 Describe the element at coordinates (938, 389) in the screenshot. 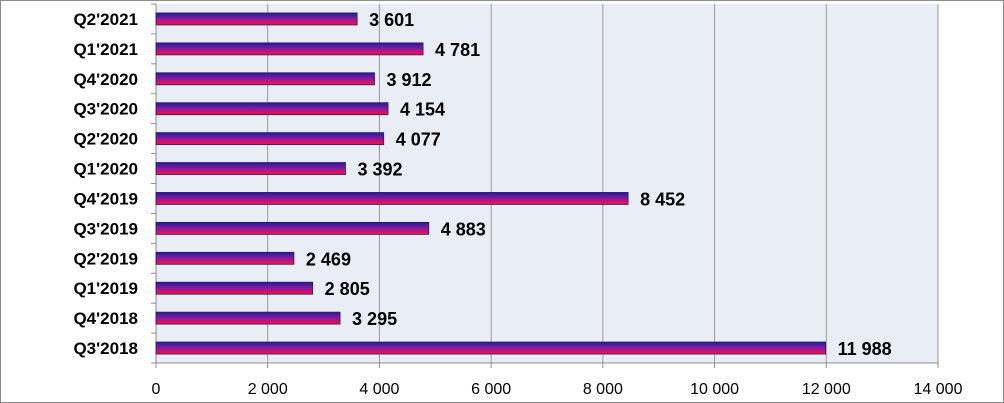

I see `x-tick-label: 14 000` at that location.